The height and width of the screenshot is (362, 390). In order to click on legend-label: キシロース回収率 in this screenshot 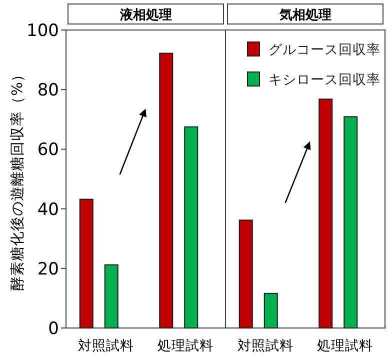, I will do `click(324, 80)`.